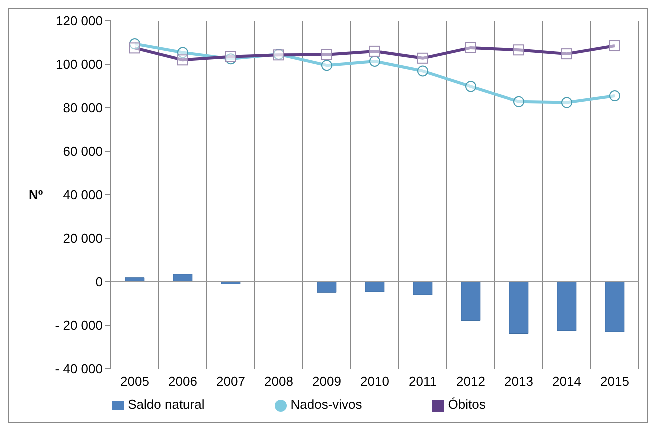  Describe the element at coordinates (375, 382) in the screenshot. I see `x-tick-label: 2010` at that location.